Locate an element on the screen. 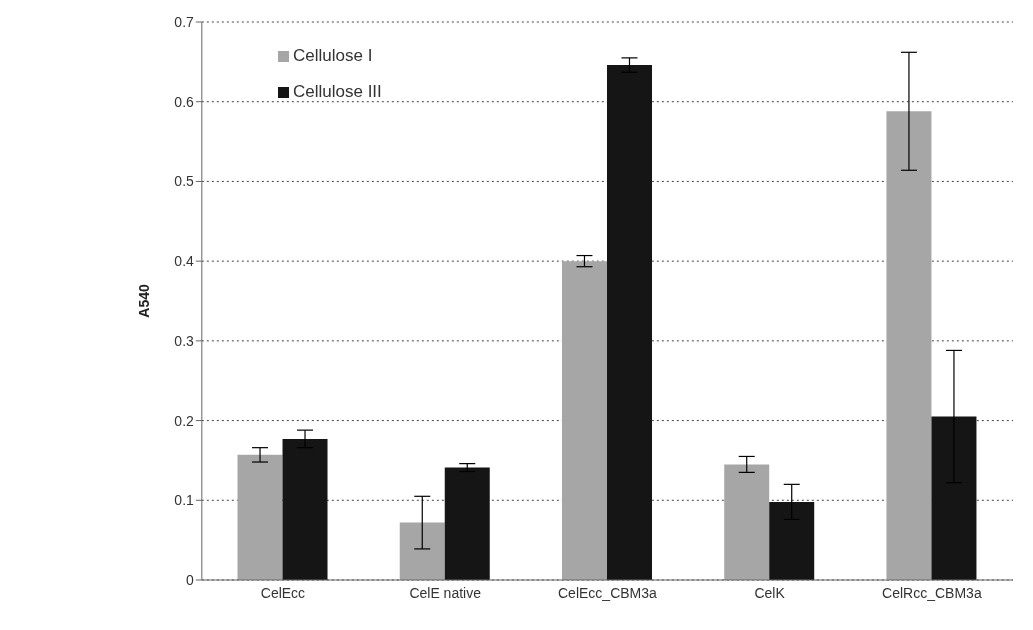  y-tick-label: 0.6 is located at coordinates (184, 101).